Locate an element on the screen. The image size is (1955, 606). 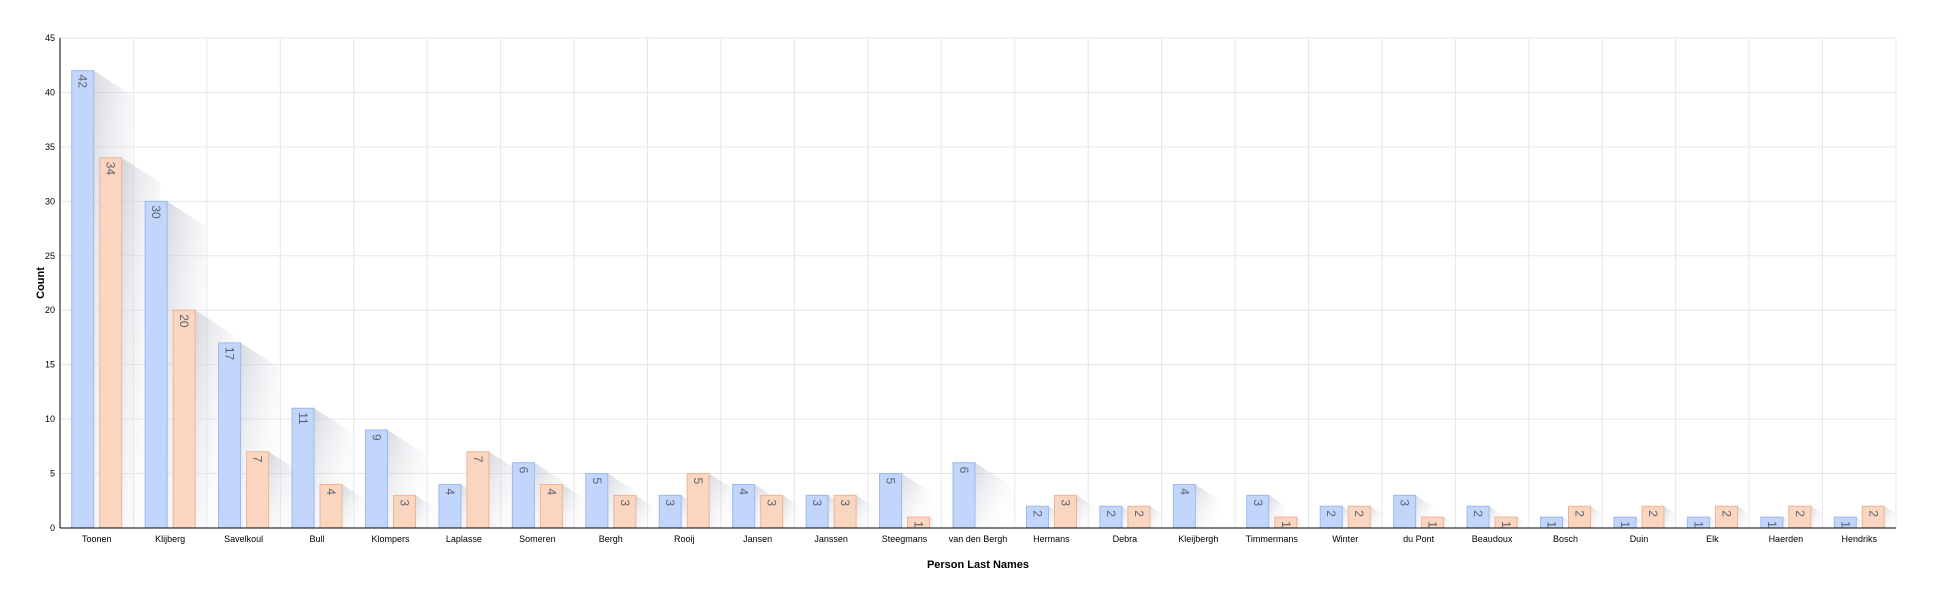
y-tick-label: 45 is located at coordinates (50, 38).